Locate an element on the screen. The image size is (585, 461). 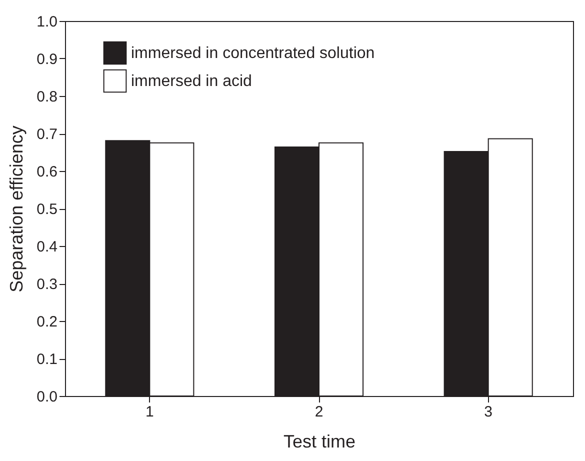
x-tick-label: 1 is located at coordinates (149, 412).